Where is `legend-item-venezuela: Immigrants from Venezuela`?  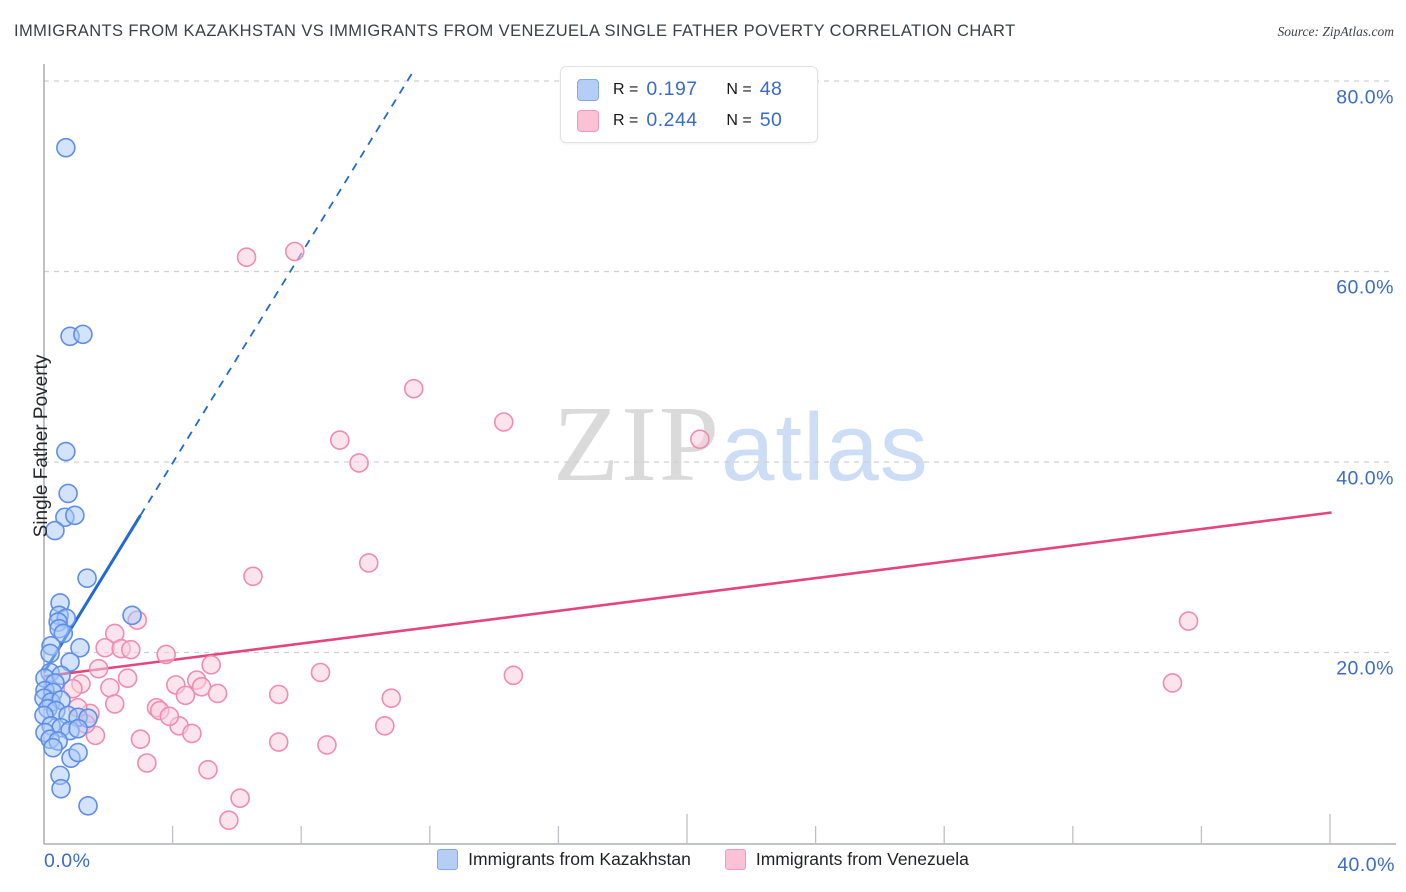 legend-item-venezuela: Immigrants from Venezuela is located at coordinates (846, 859).